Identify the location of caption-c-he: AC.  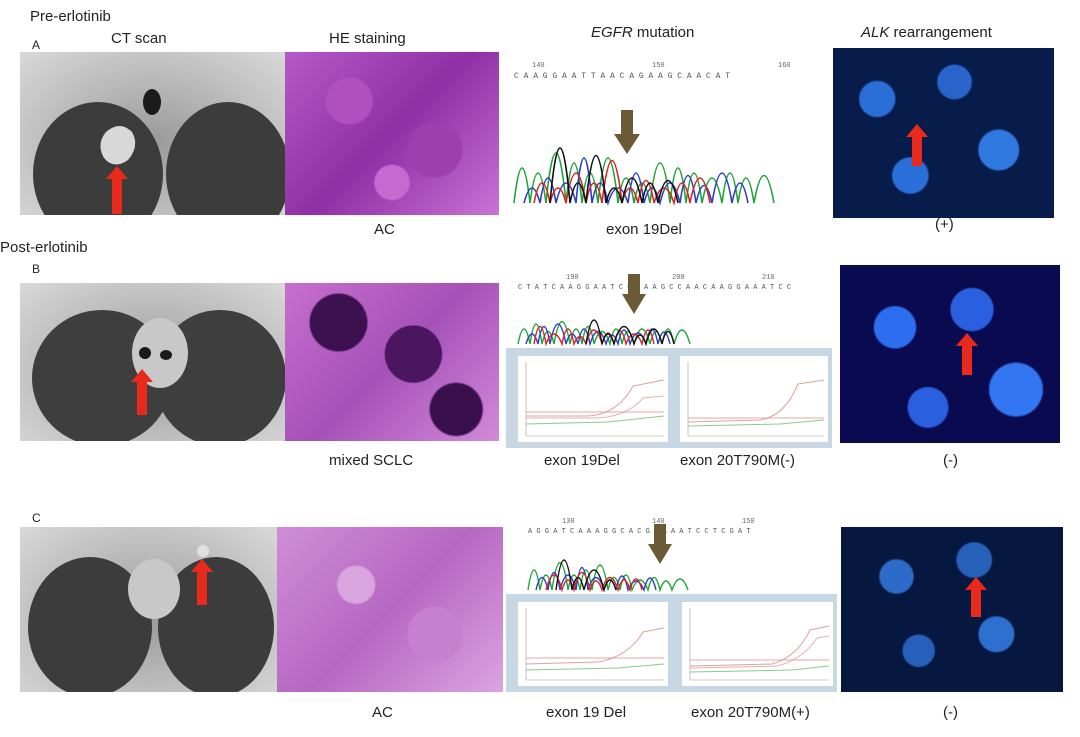
(382, 712).